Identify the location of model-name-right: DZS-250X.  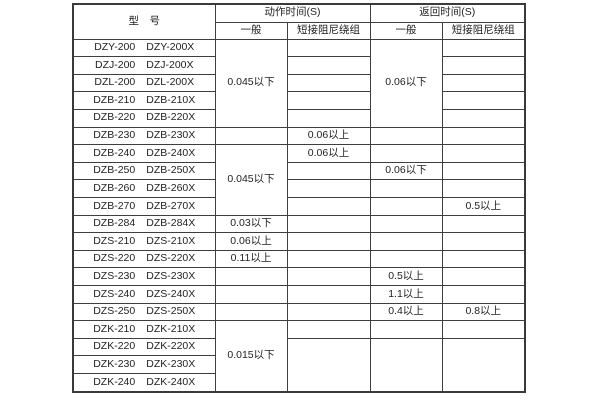
(171, 311).